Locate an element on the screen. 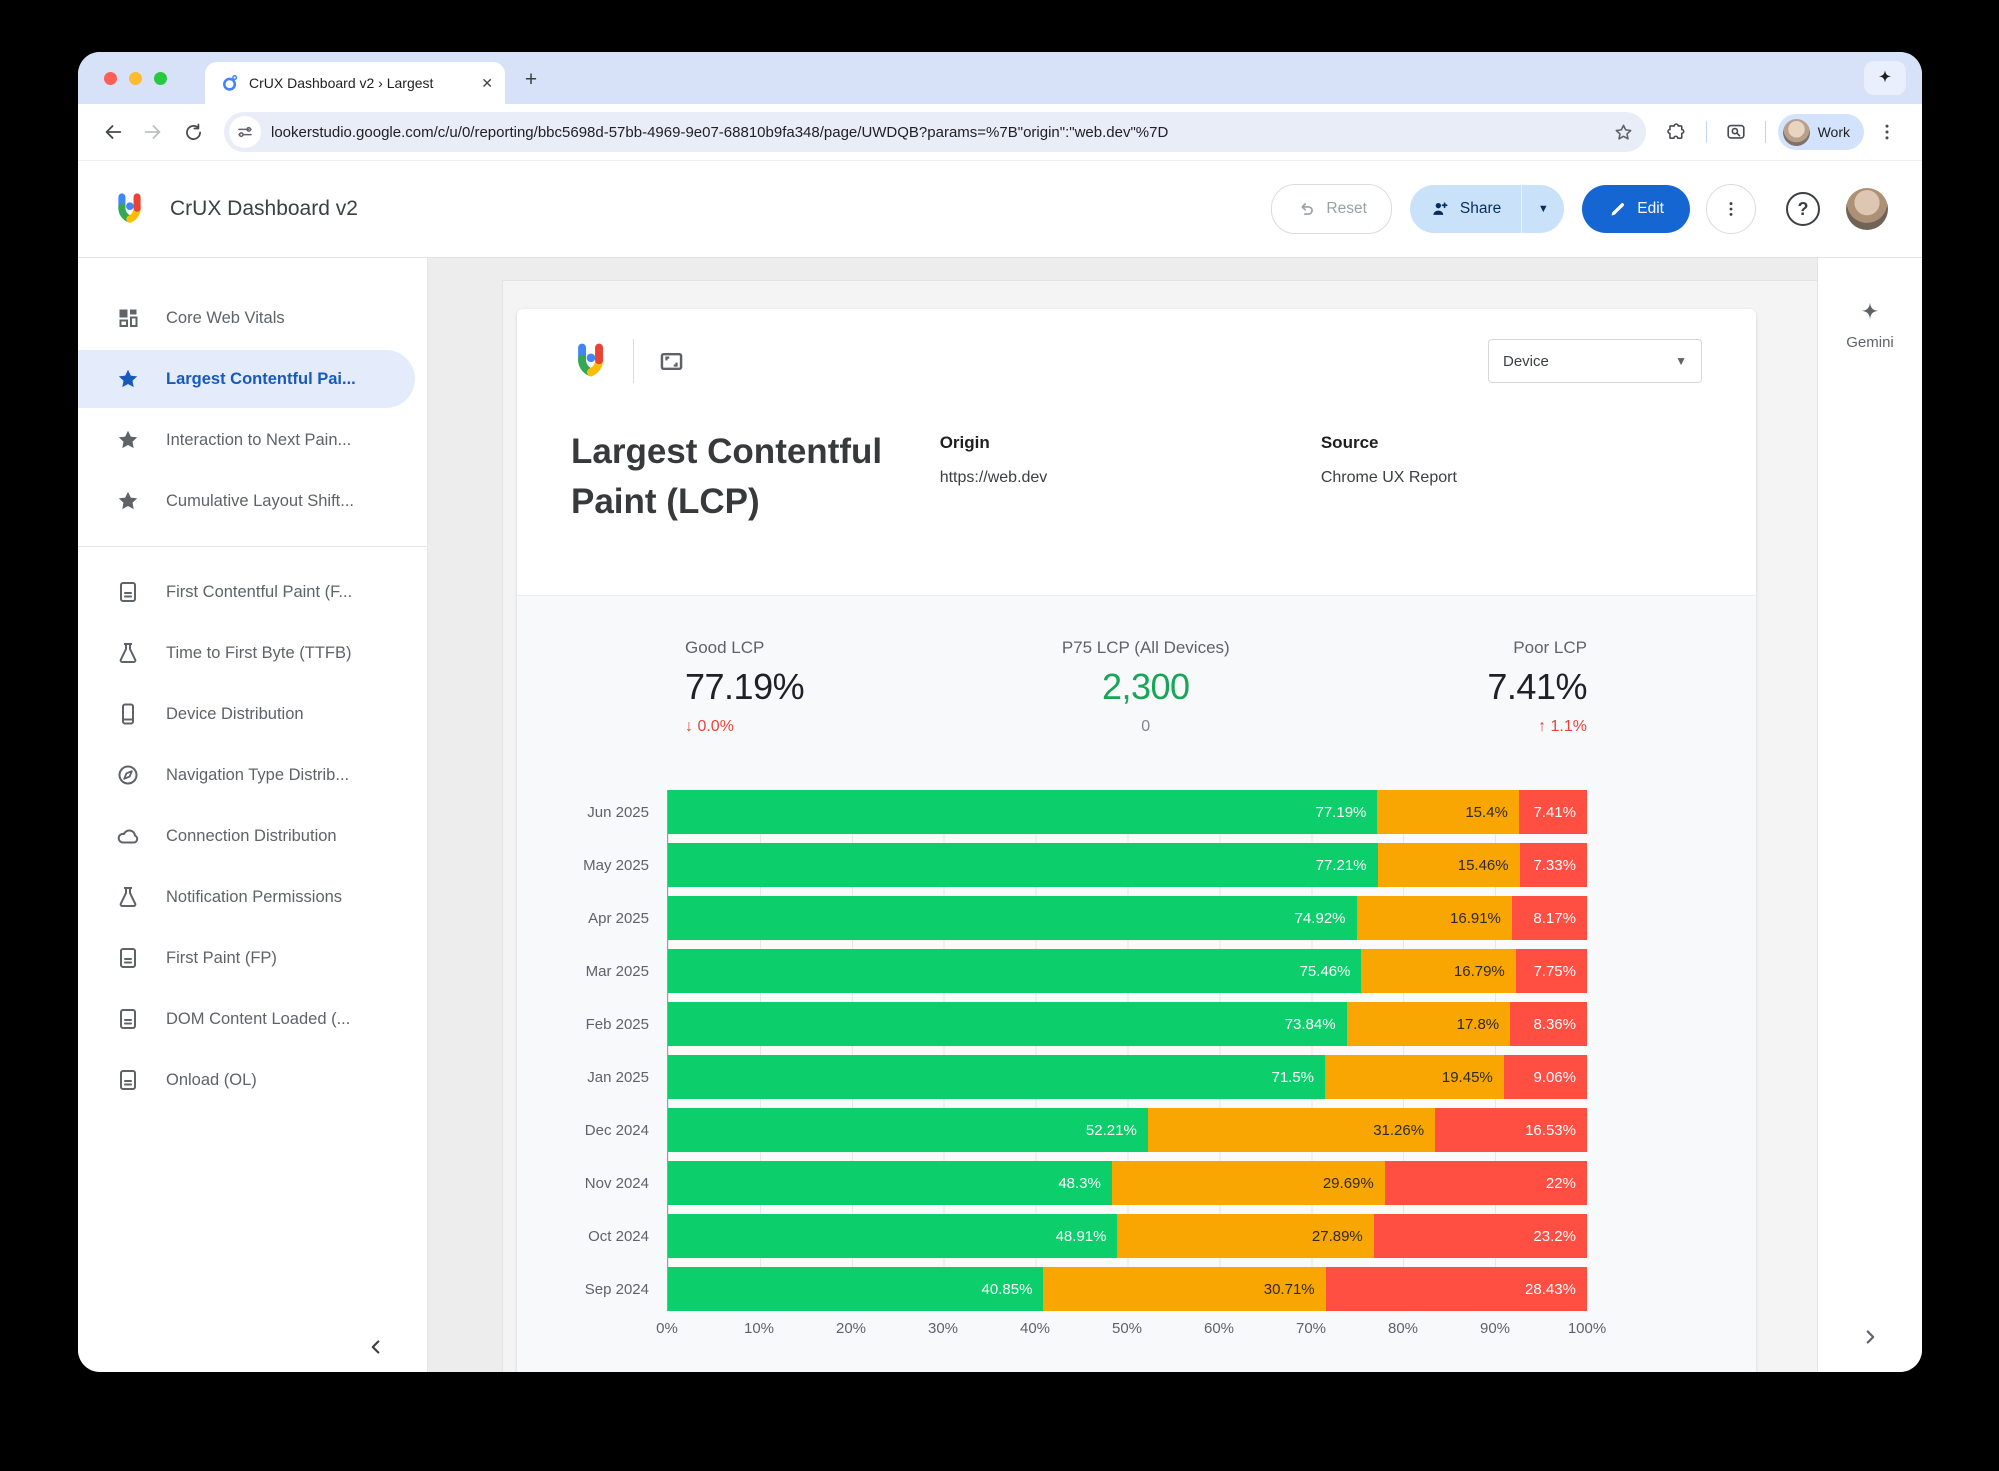  maximize-window-button is located at coordinates (160, 78).